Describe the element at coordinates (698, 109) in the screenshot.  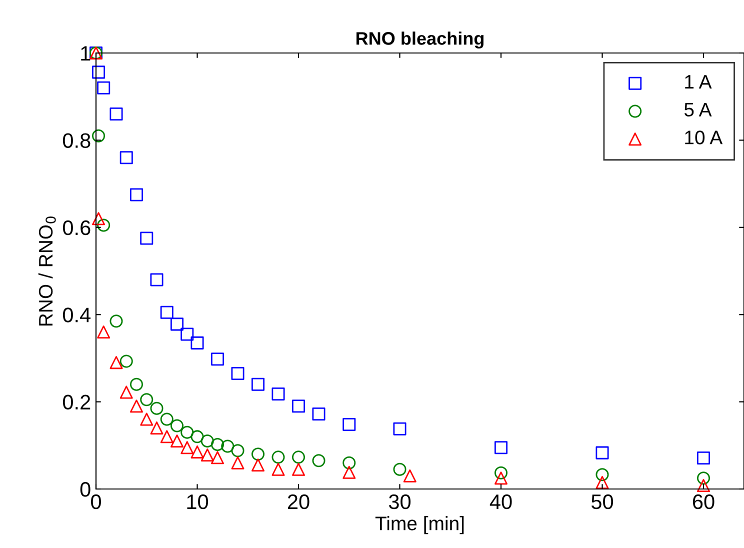
I see `legend-label: 5 A` at that location.